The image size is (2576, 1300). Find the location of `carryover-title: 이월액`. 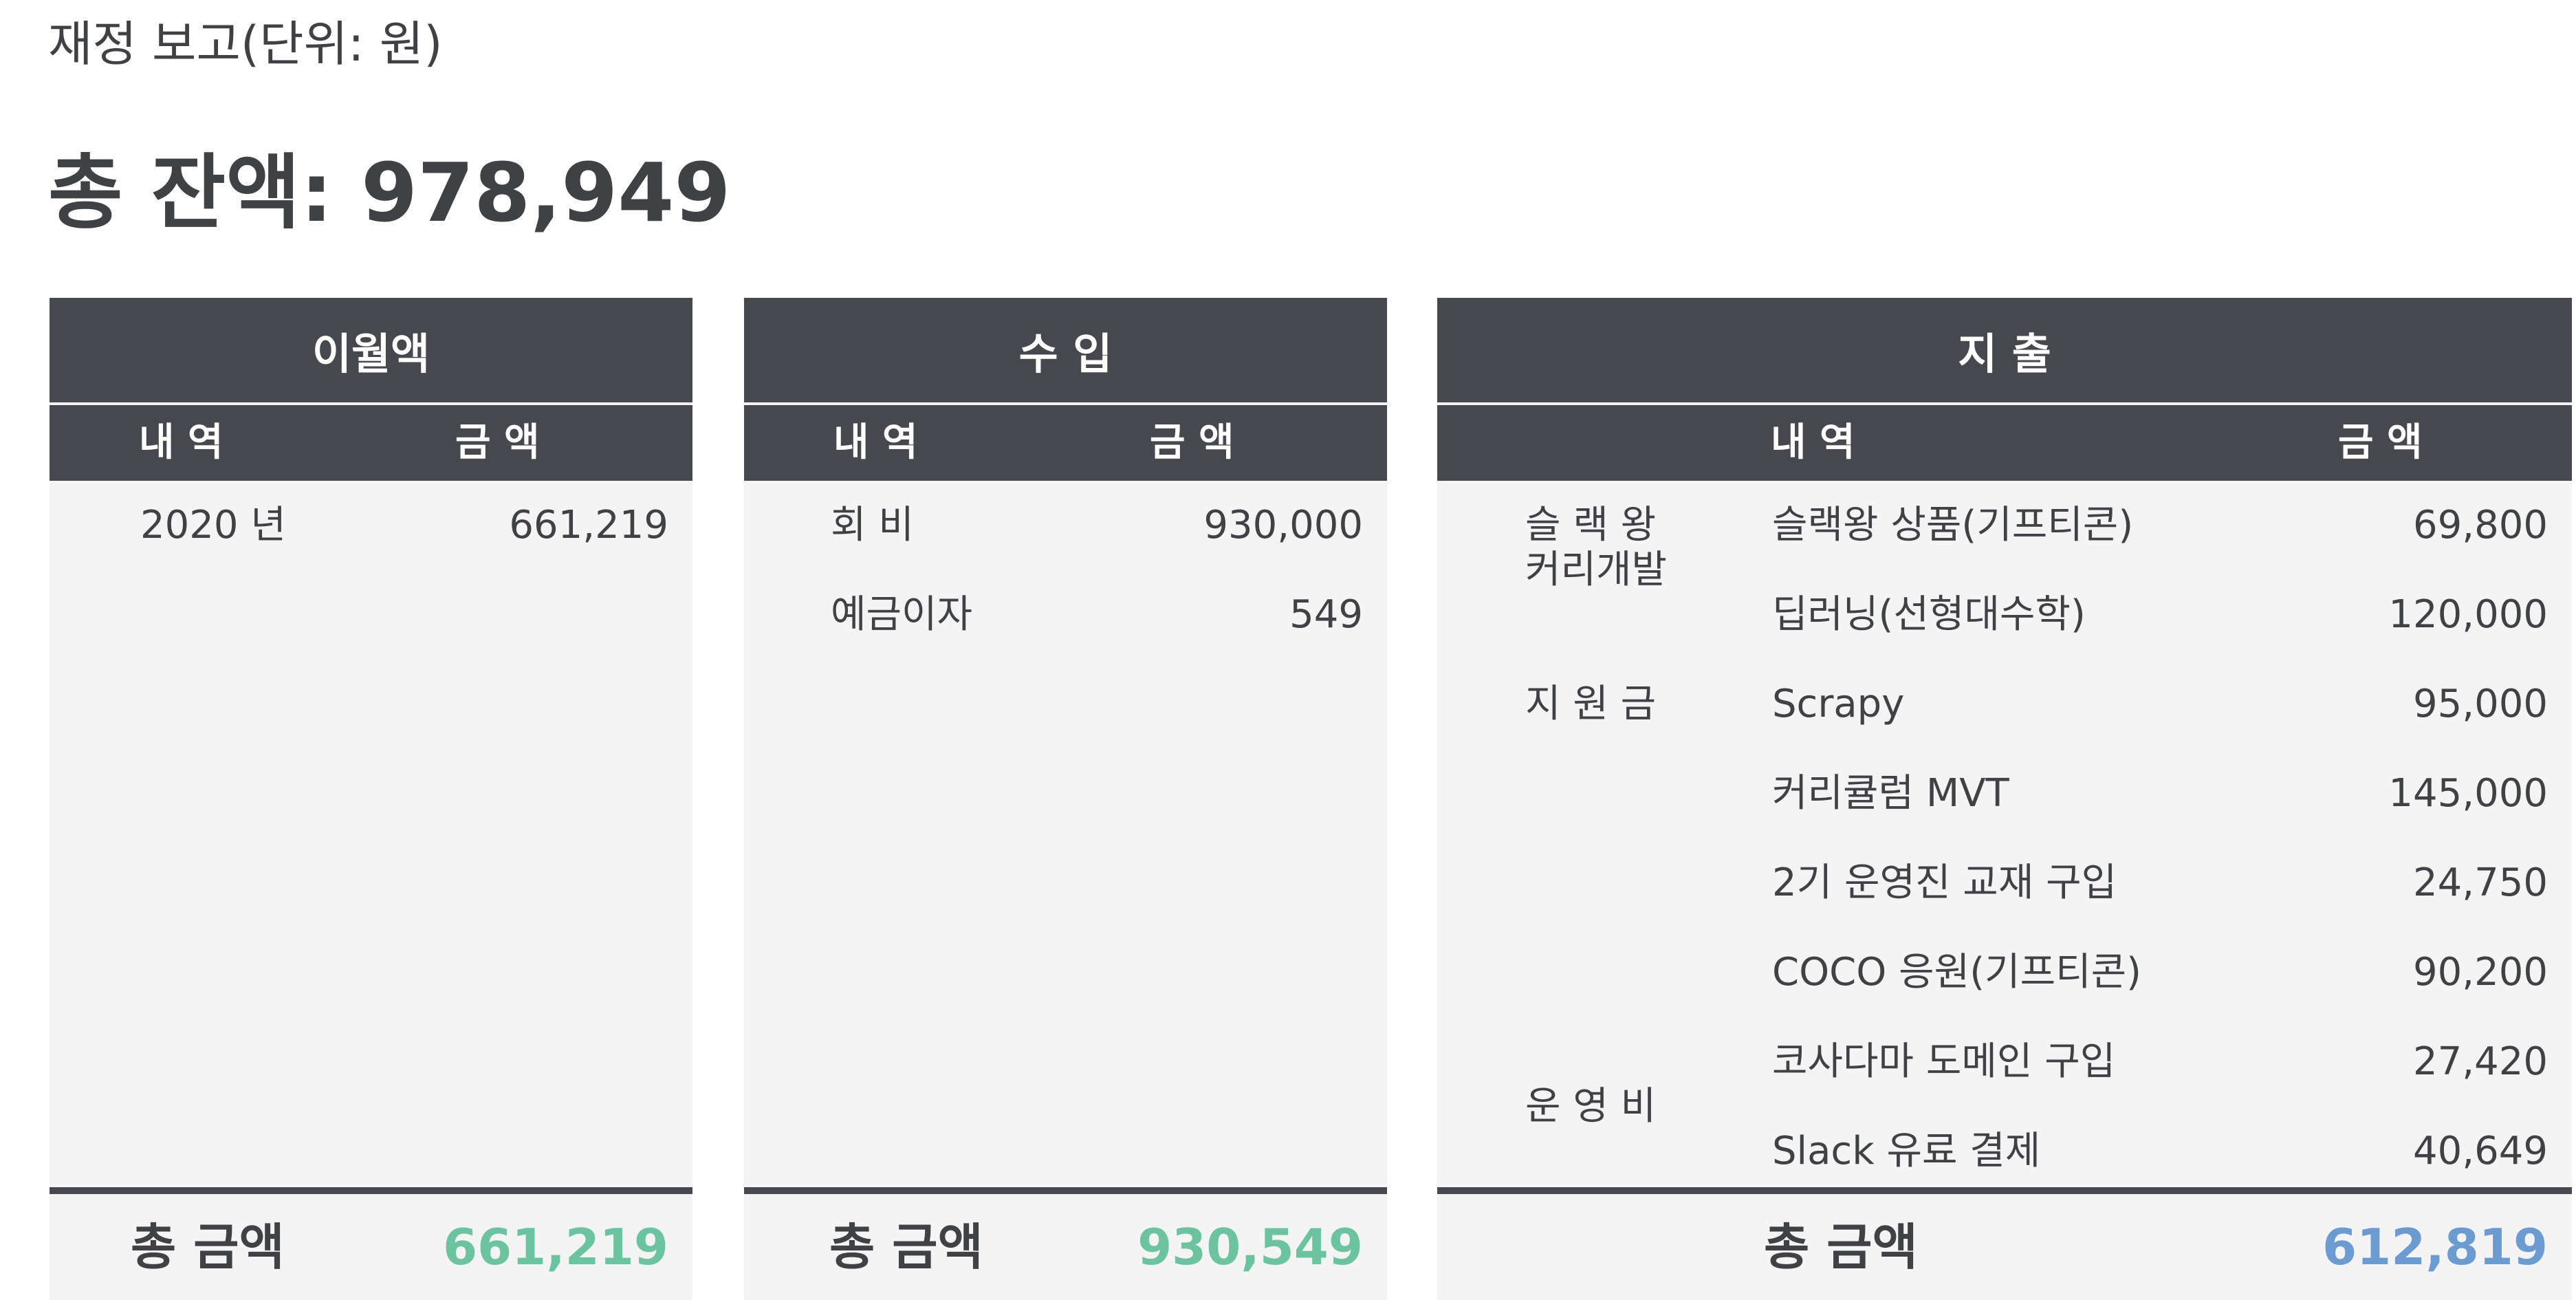

carryover-title: 이월액 is located at coordinates (371, 350).